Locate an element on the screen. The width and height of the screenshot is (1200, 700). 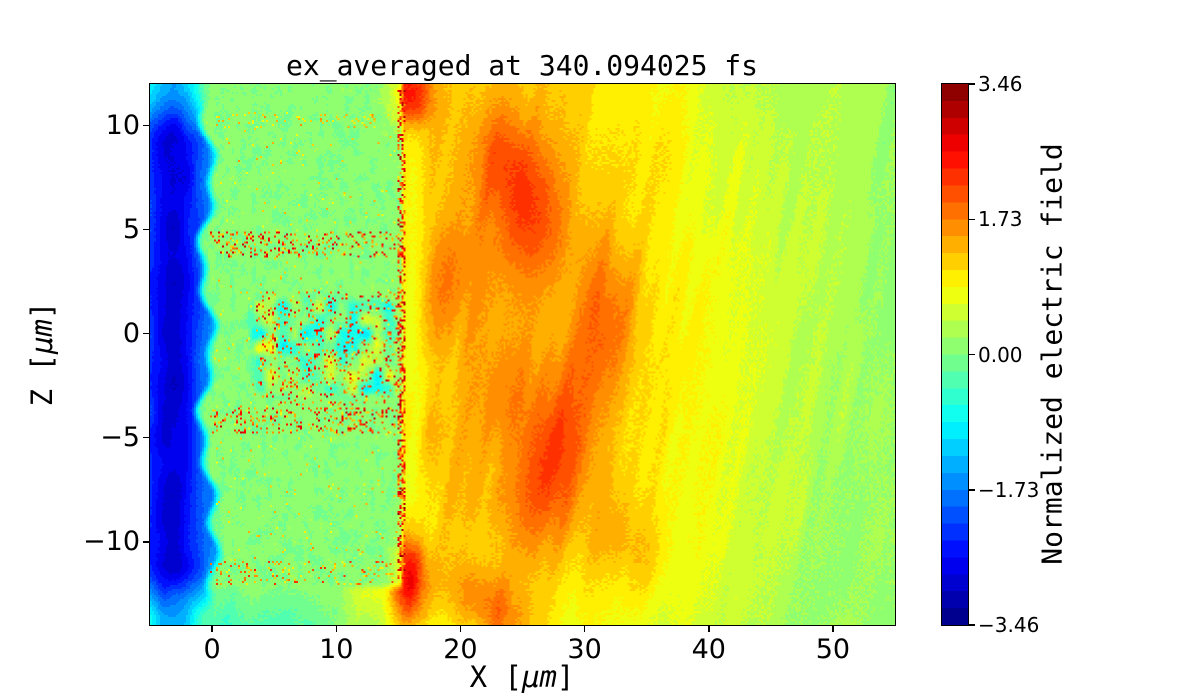
x-tick-label: 50 is located at coordinates (833, 649).